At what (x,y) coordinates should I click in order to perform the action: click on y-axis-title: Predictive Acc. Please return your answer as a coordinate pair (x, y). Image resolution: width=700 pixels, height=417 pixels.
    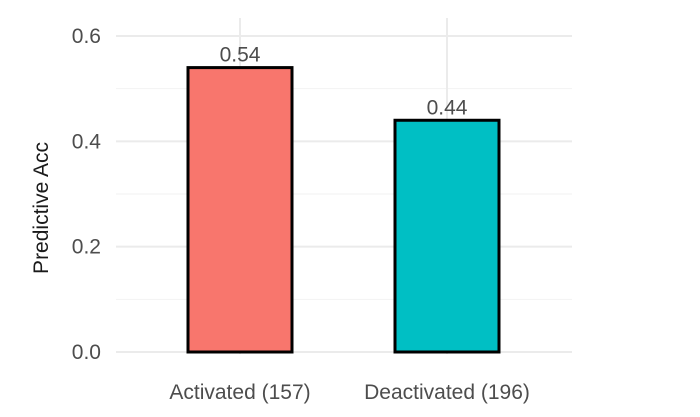
    Looking at the image, I should click on (41, 208).